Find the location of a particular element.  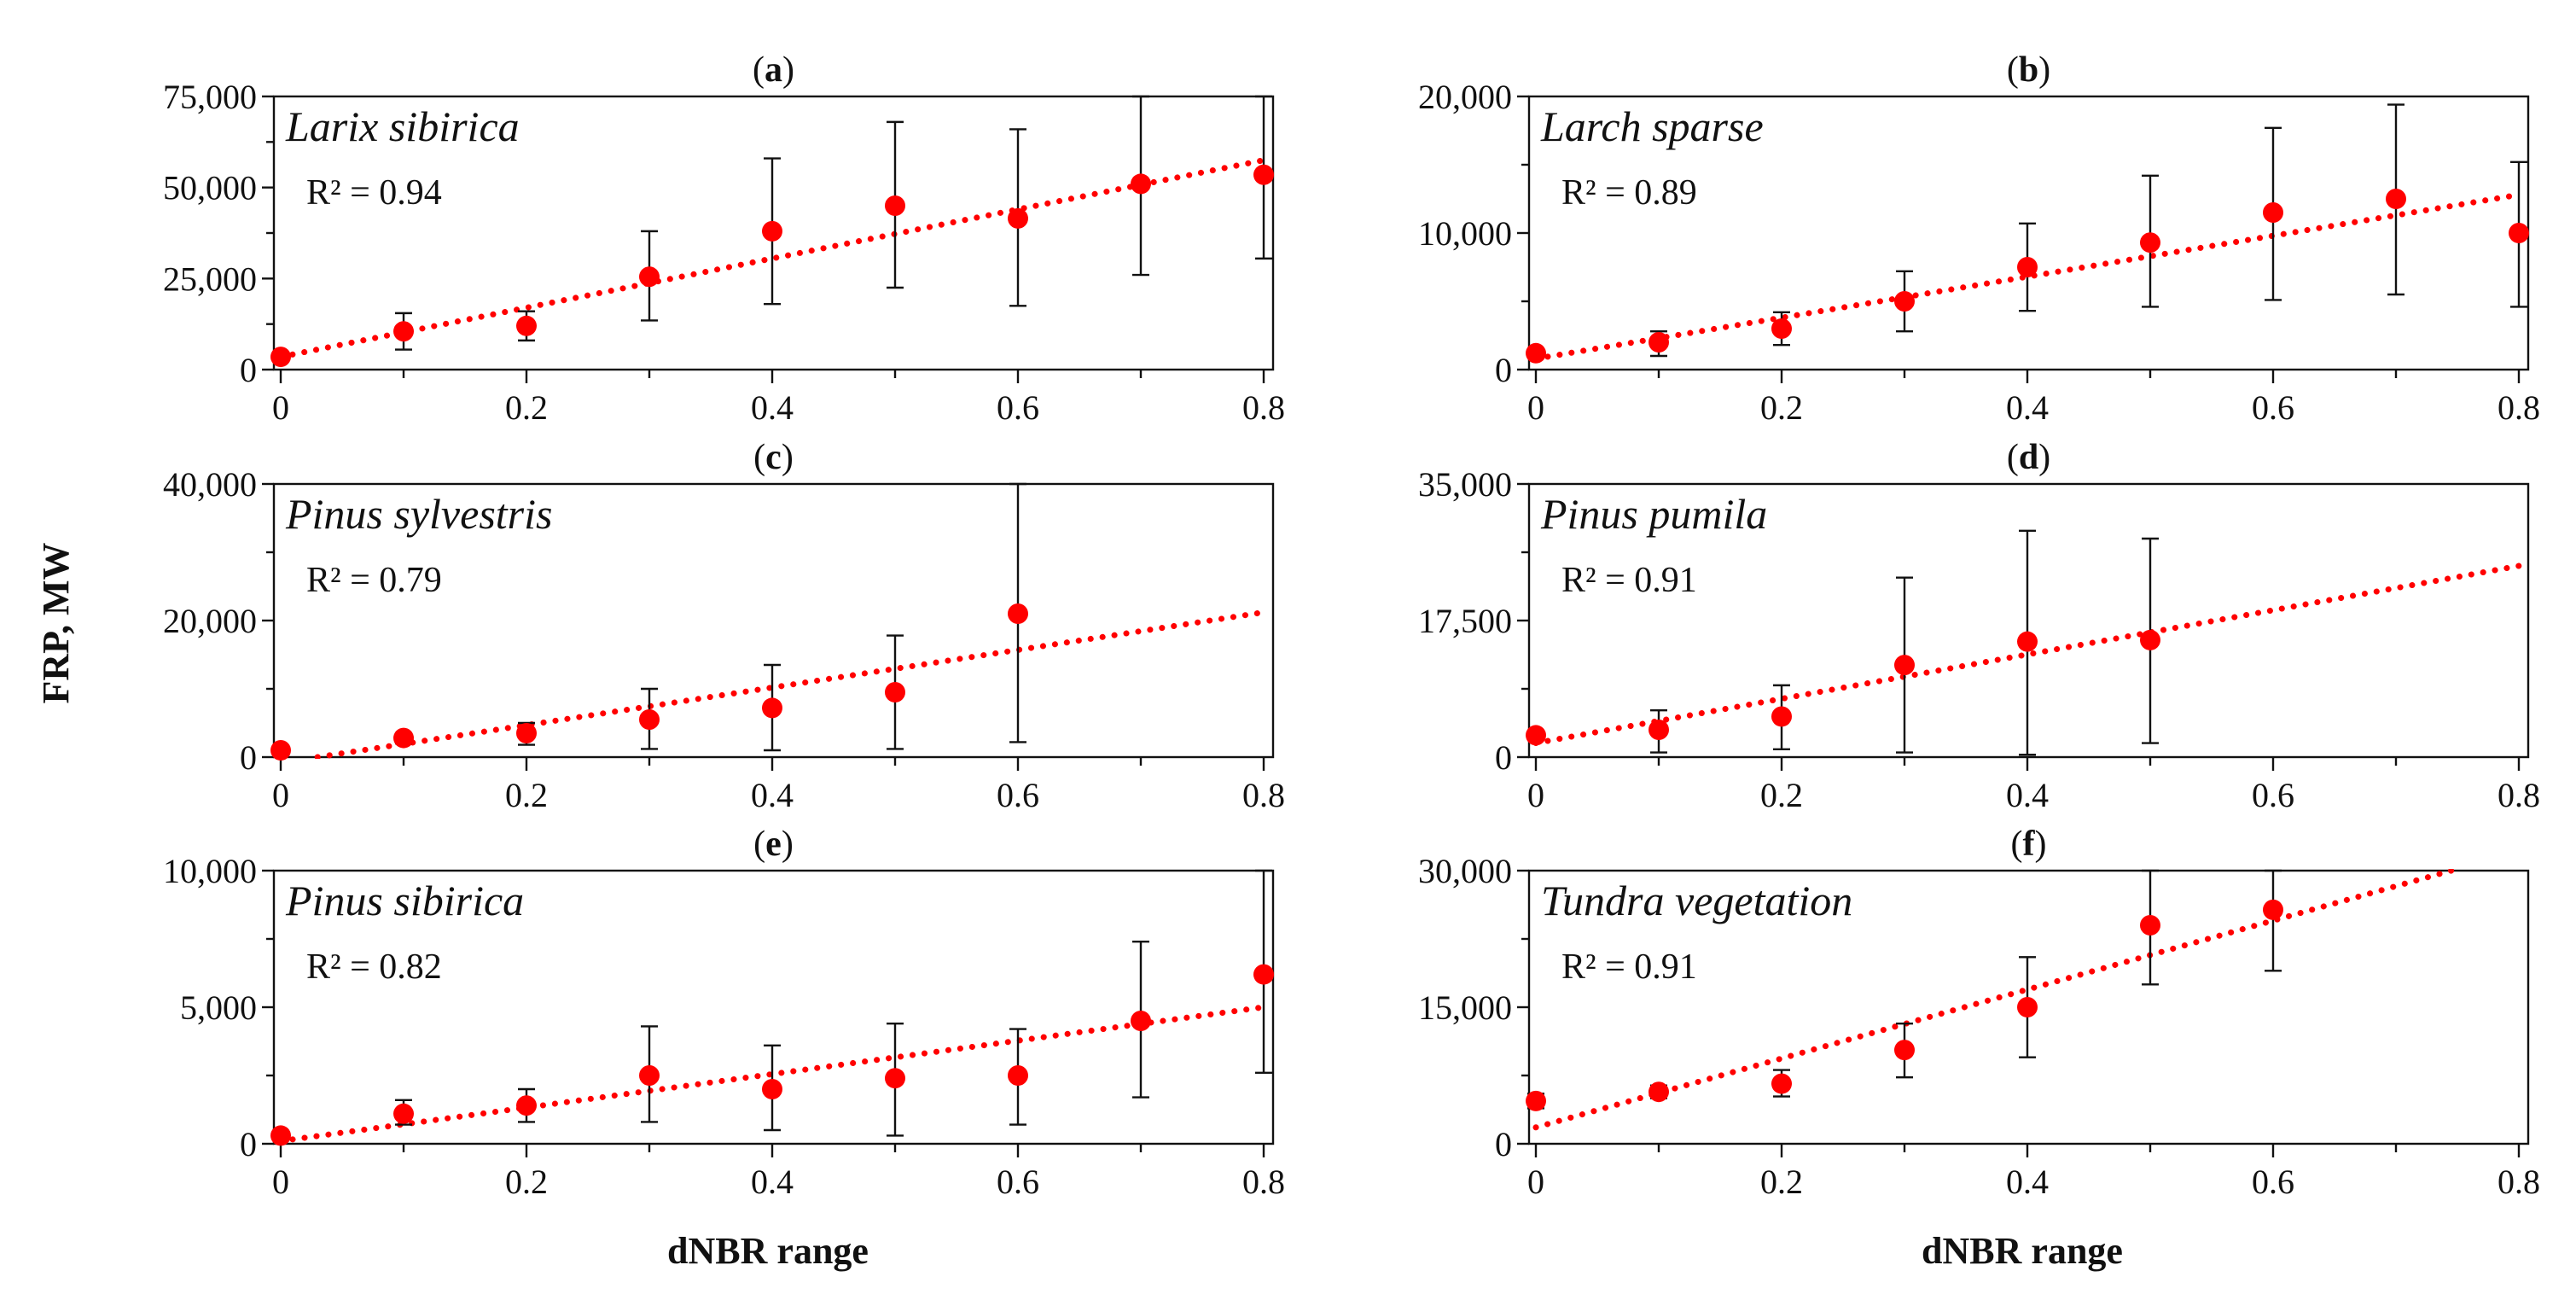

panel-a-x-tick-label: 0.4 is located at coordinates (772, 407).